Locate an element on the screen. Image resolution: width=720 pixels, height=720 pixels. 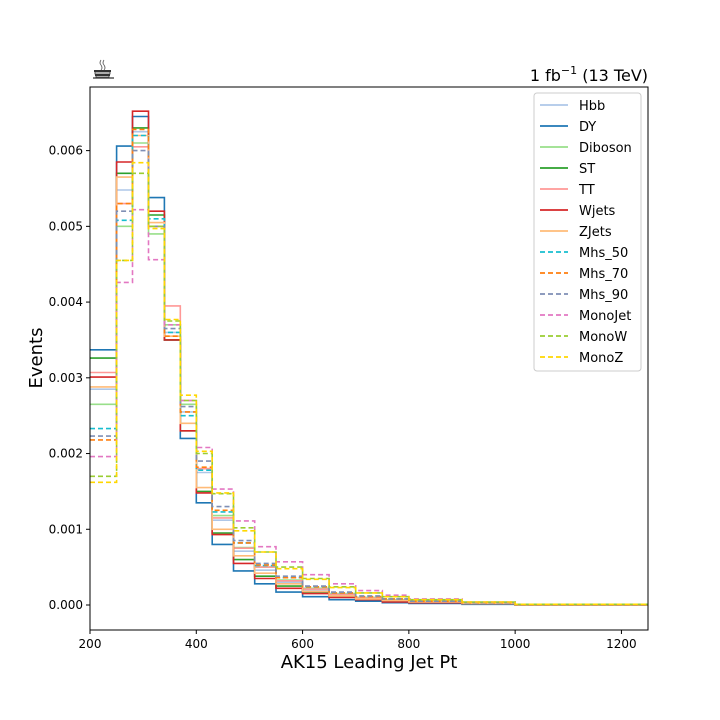
lumi-suffix: (13 TeV) is located at coordinates (612, 75).